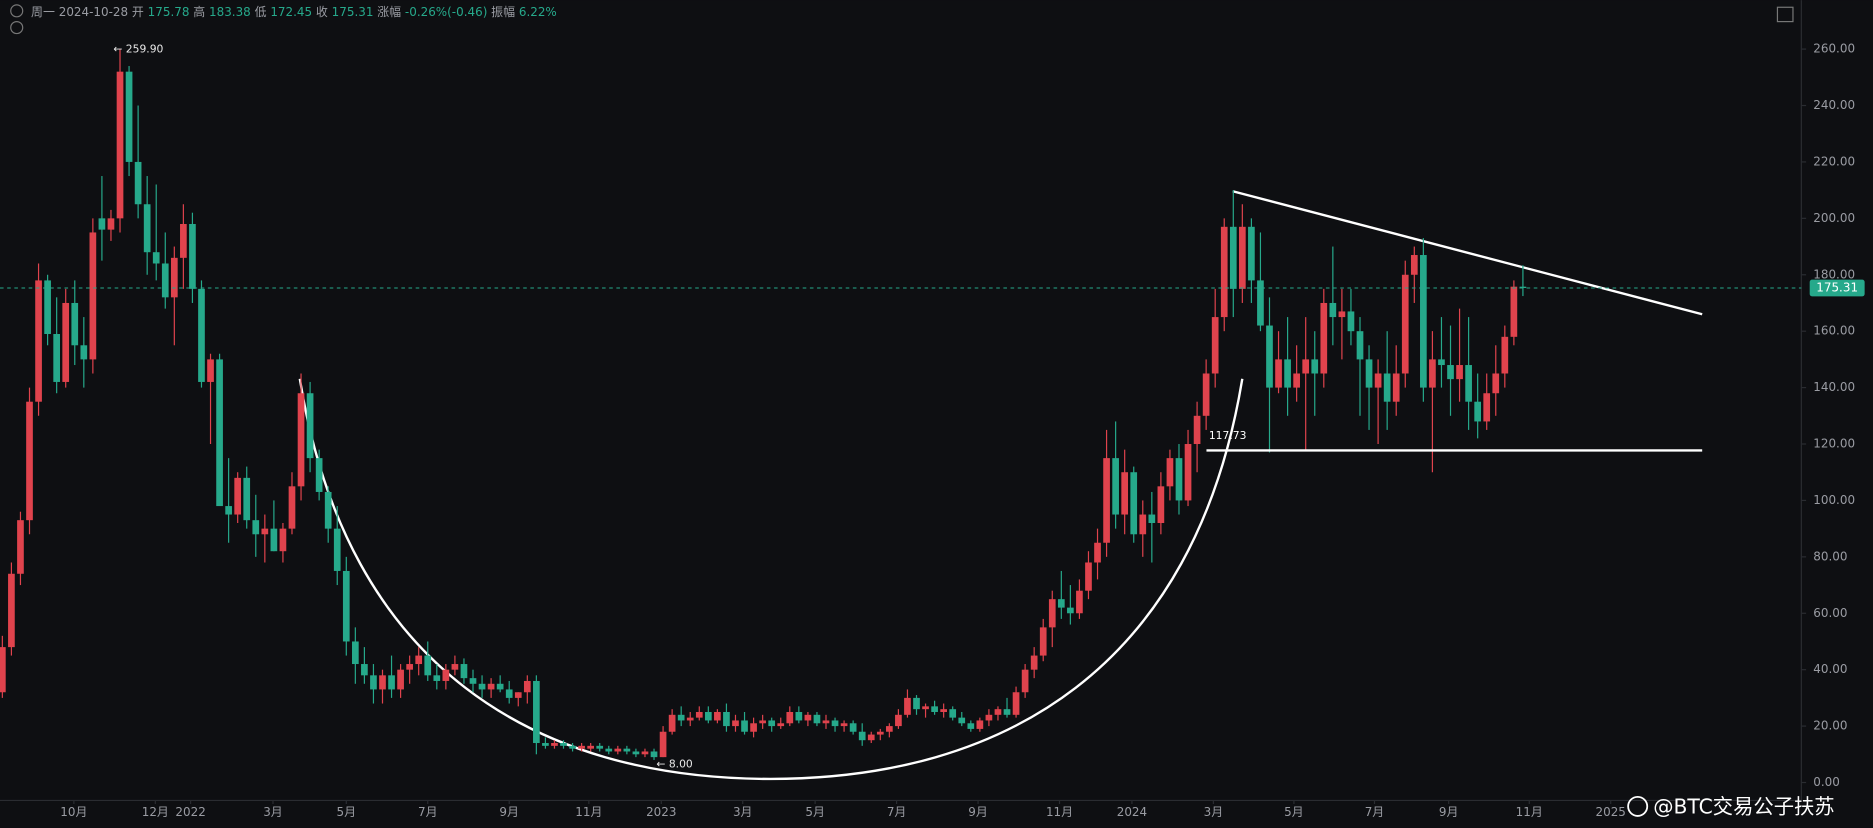 This screenshot has width=1873, height=828. I want to click on field-value: 183.38, so click(230, 12).